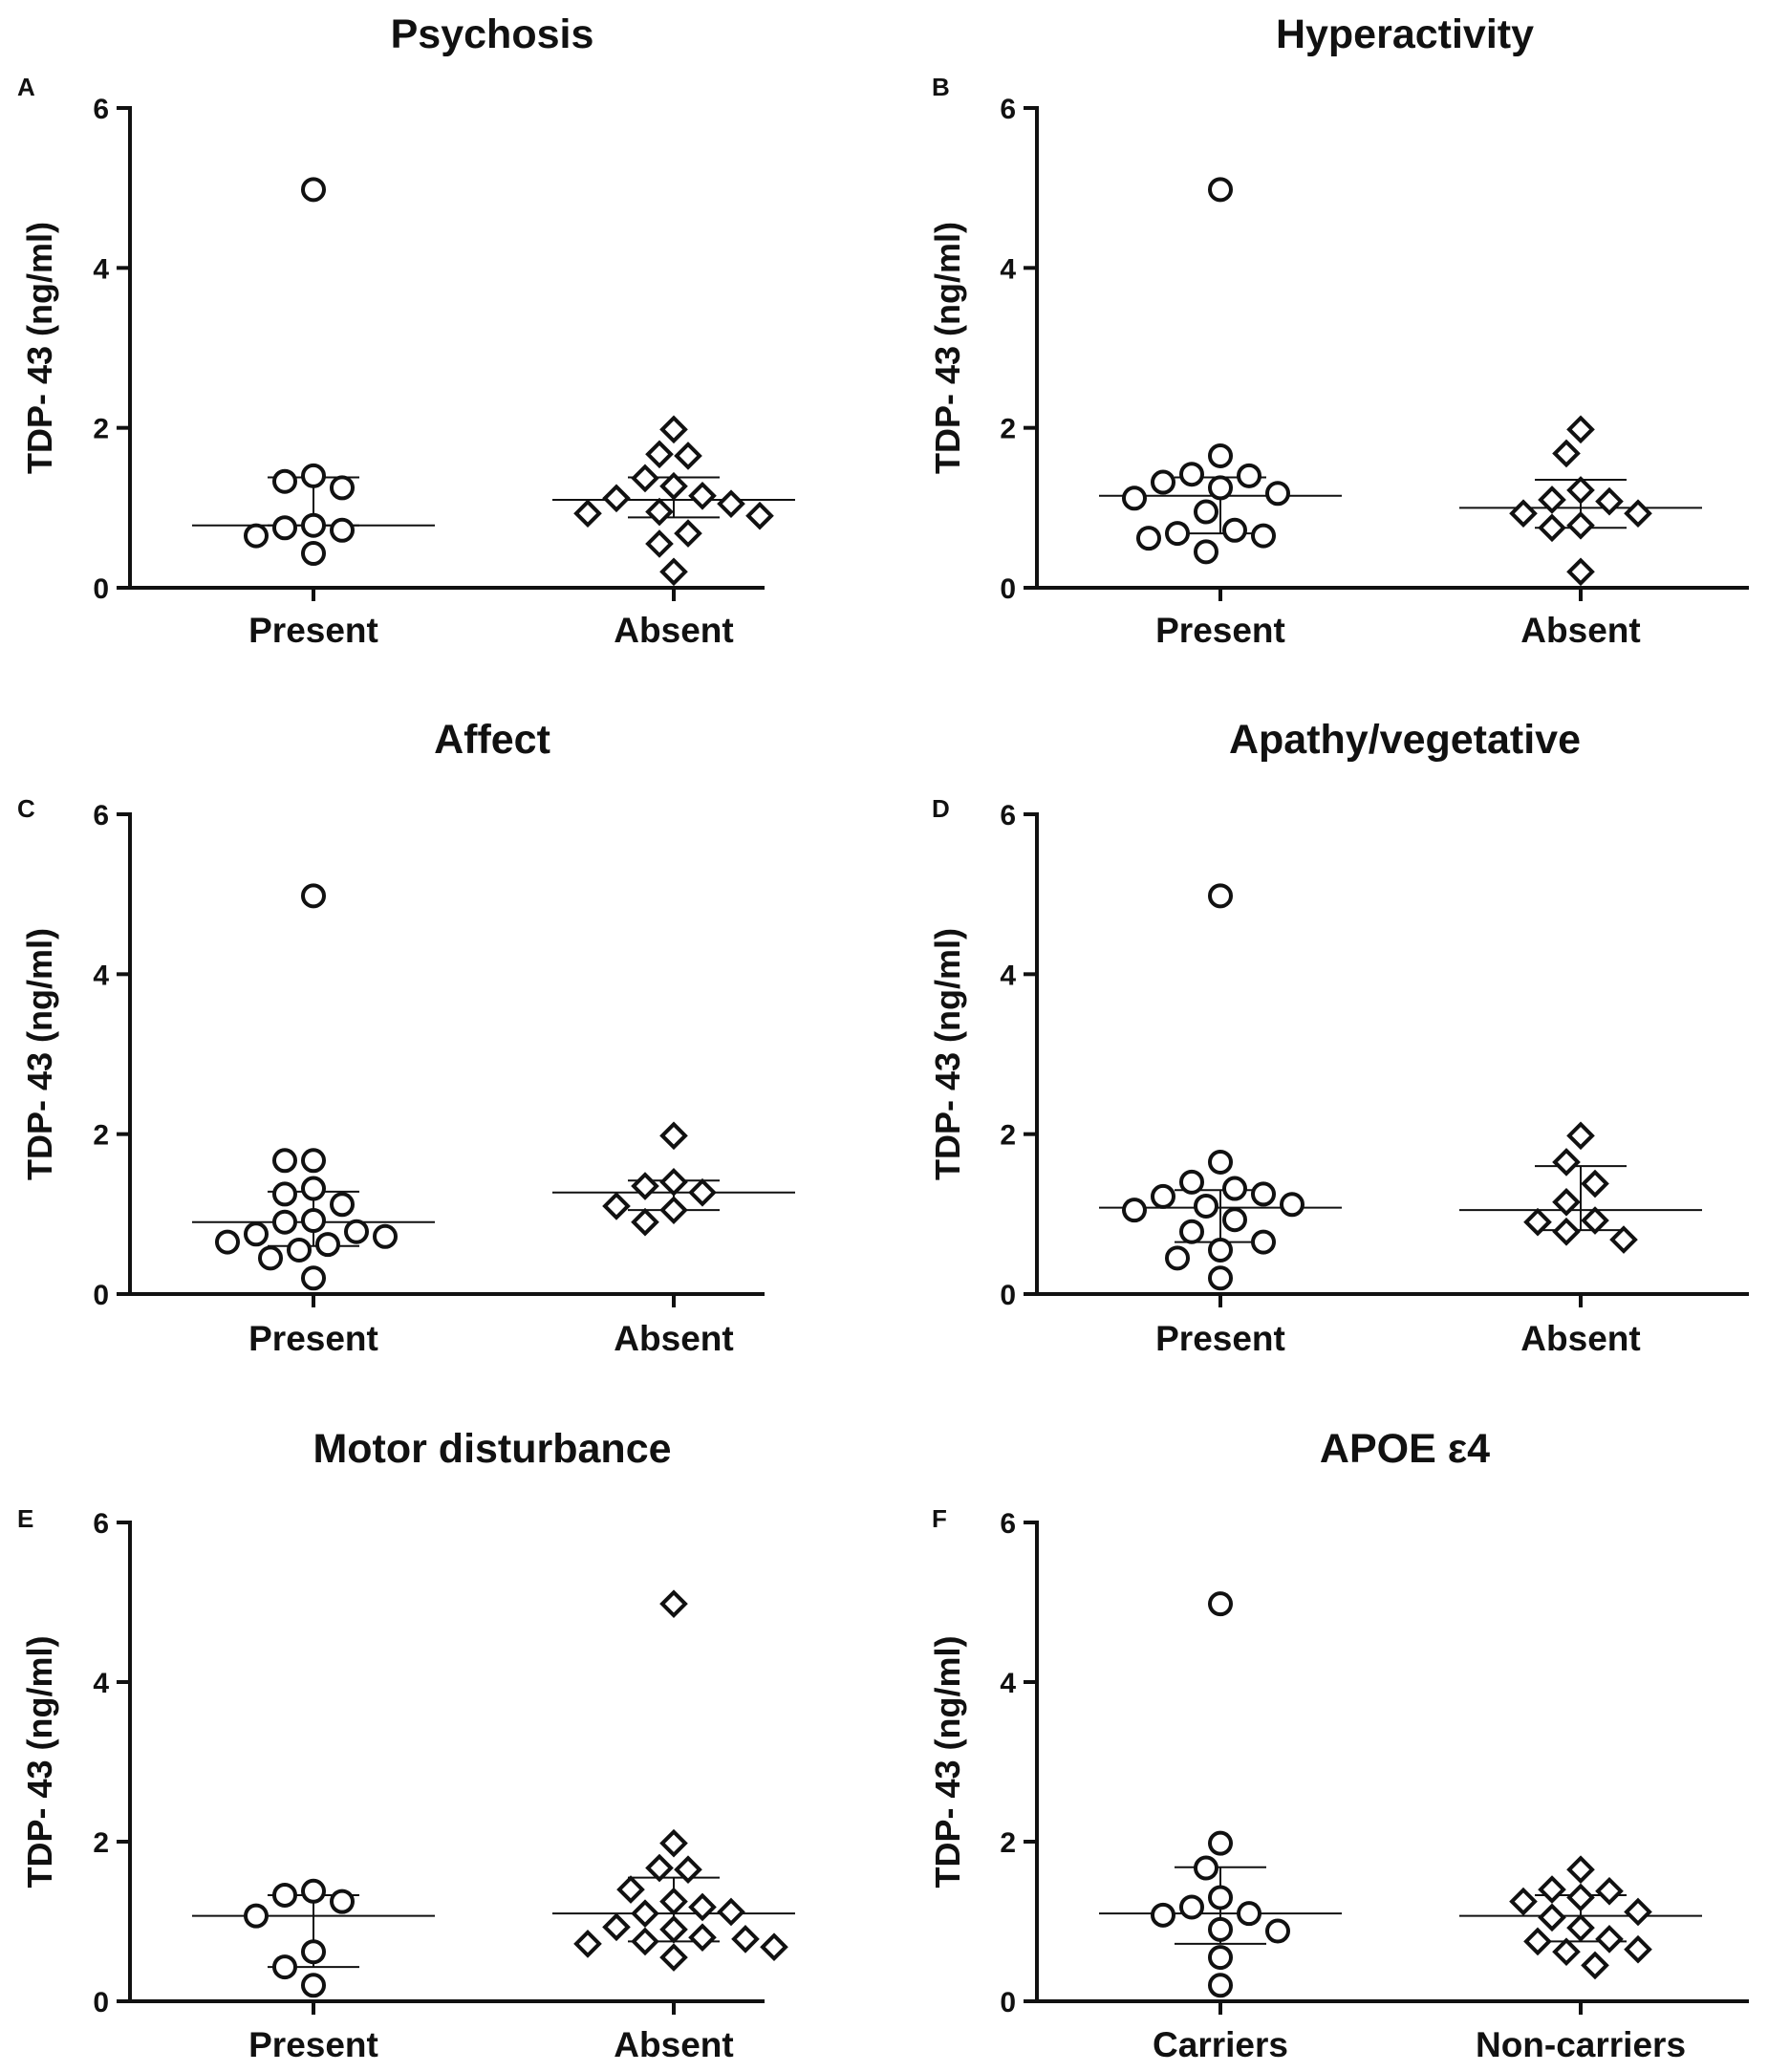  I want to click on panel-letter: F, so click(940, 1518).